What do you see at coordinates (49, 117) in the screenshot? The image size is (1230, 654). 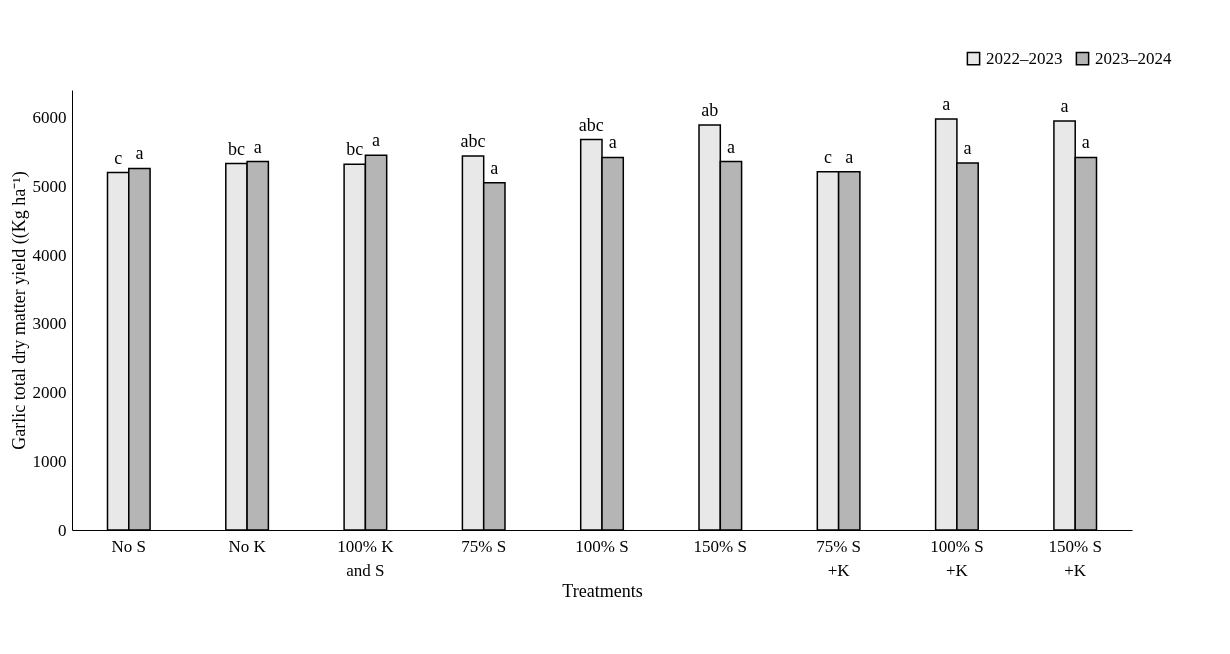 I see `y-tick-label: 6000` at bounding box center [49, 117].